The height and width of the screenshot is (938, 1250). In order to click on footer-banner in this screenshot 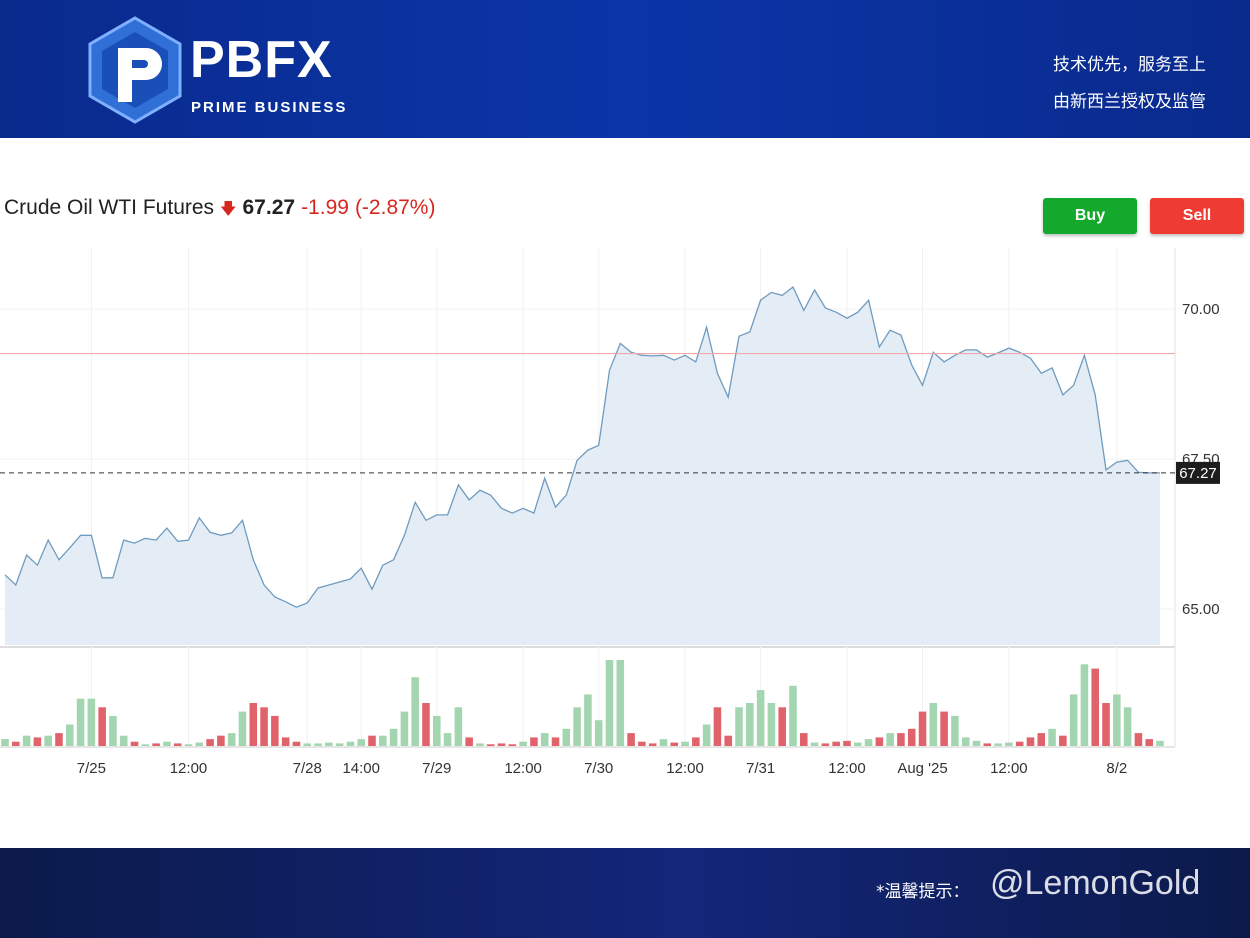, I will do `click(625, 893)`.